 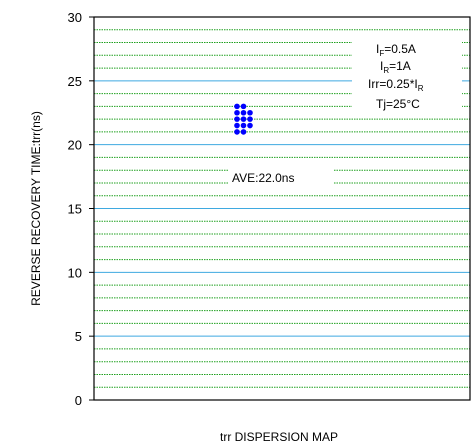 I want to click on condition-if: IF=0.5A, so click(x=396, y=50).